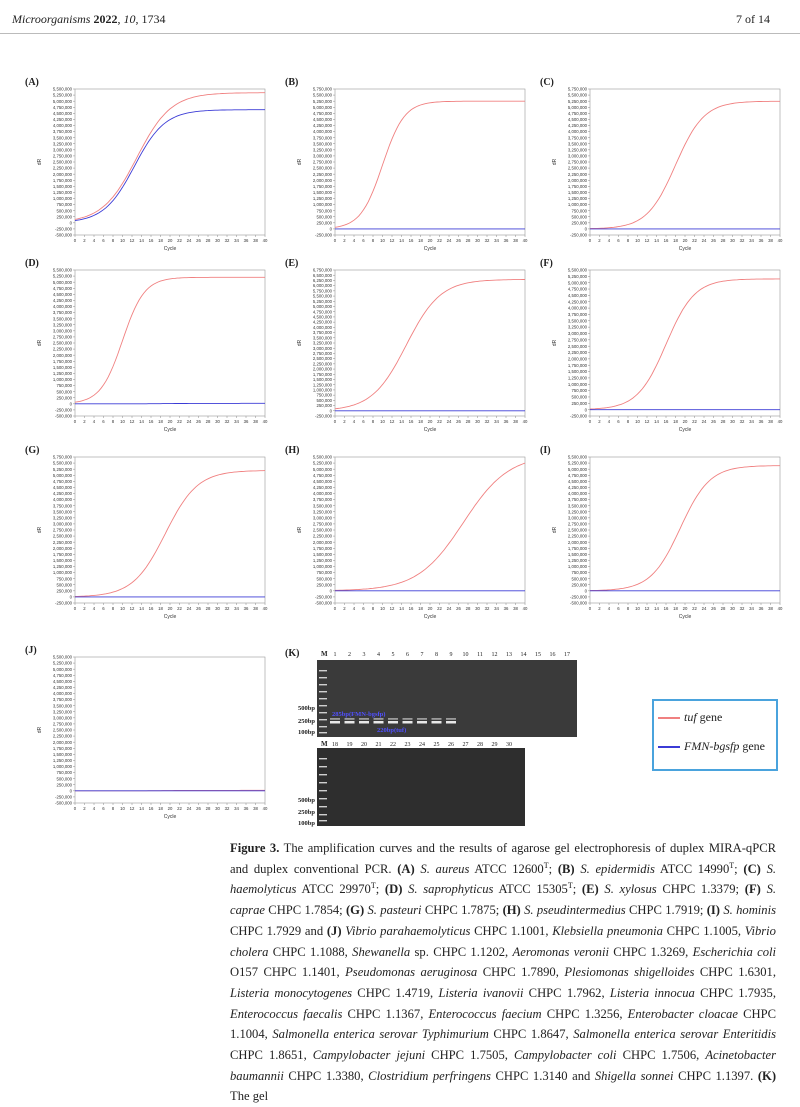 Image resolution: width=800 pixels, height=1107 pixels. What do you see at coordinates (578, 295) in the screenshot?
I see `y-tick-label: 4,500,000` at bounding box center [578, 295].